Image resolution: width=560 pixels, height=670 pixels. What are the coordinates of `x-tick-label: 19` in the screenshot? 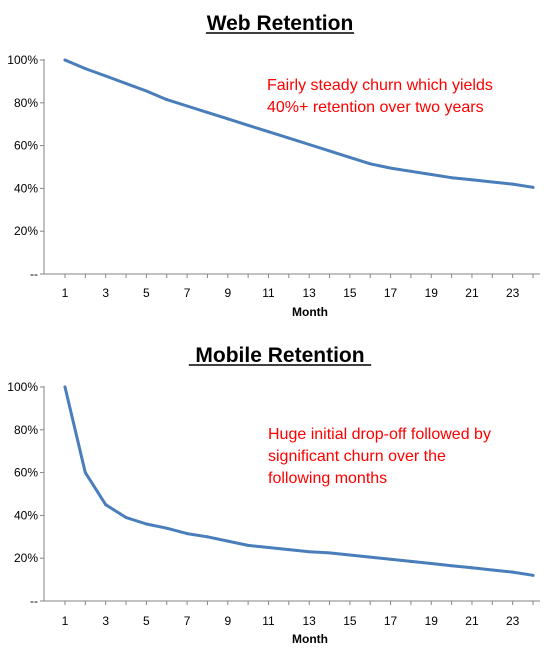 It's located at (432, 621).